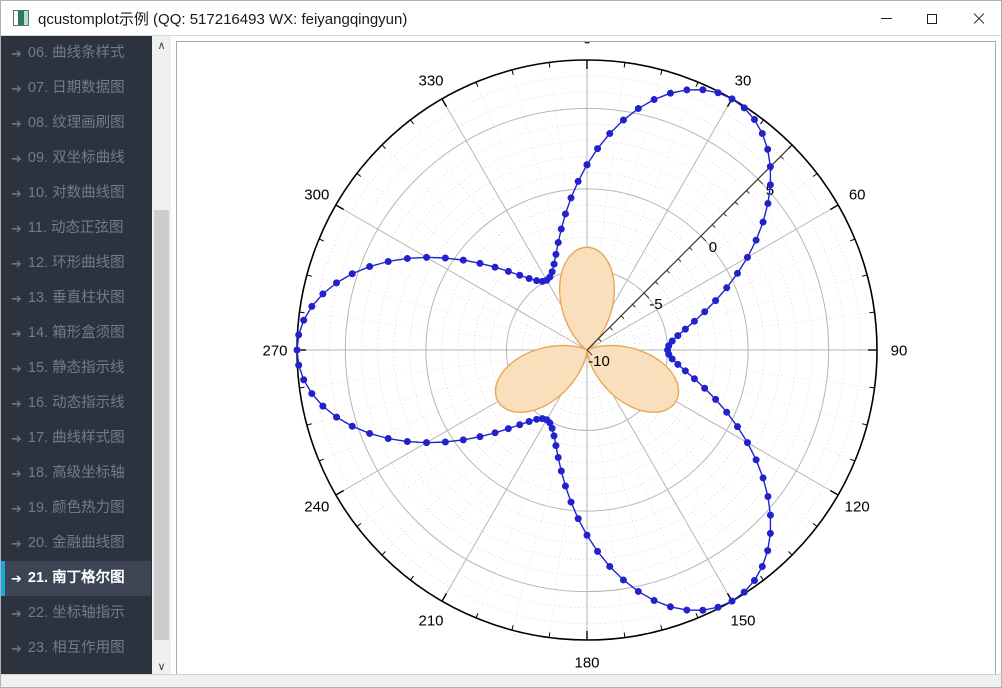 The width and height of the screenshot is (1002, 688). I want to click on sidebar-item-label: 07. 日期数据图, so click(76, 88).